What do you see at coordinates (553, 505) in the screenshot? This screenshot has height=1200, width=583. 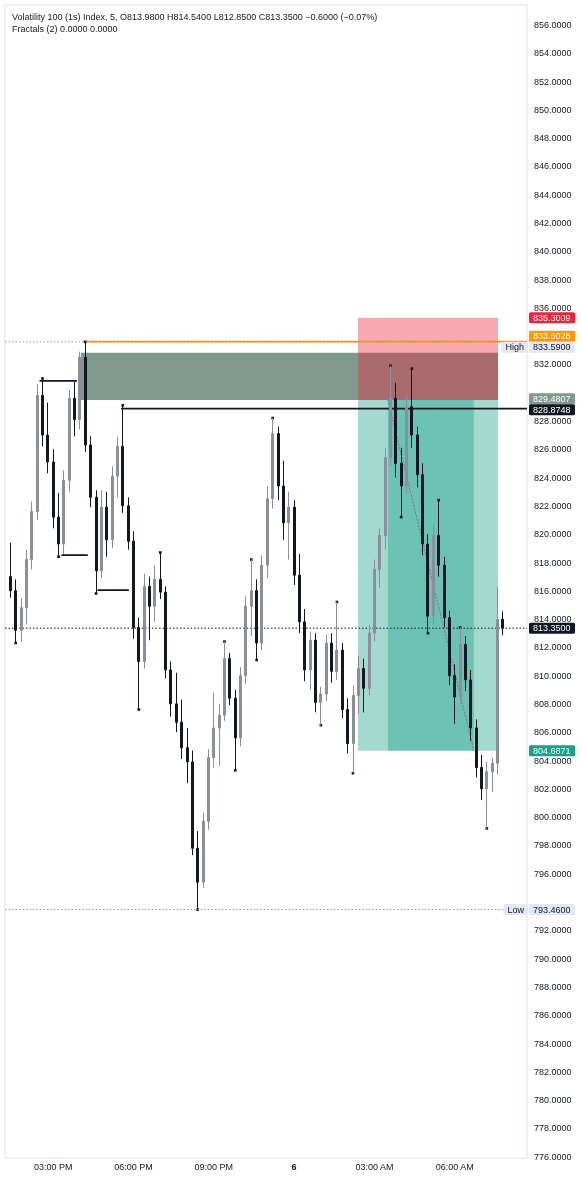 I see `y-tick-label: 822.0000` at bounding box center [553, 505].